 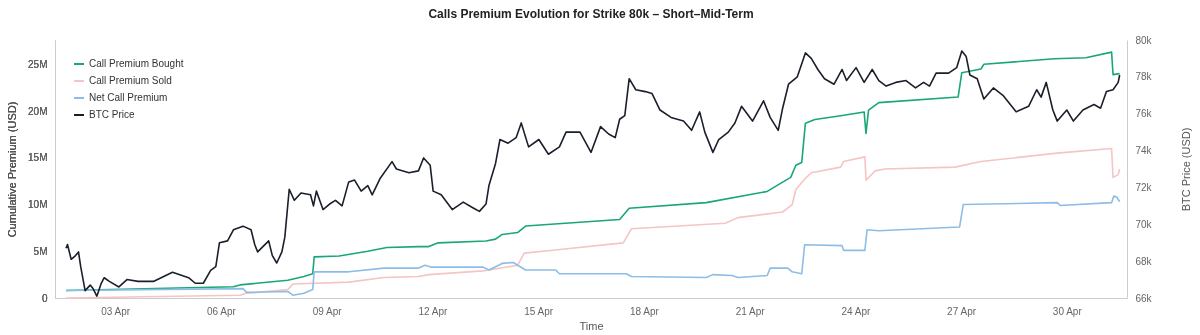 What do you see at coordinates (44, 298) in the screenshot?
I see `y-tick-label: 0` at bounding box center [44, 298].